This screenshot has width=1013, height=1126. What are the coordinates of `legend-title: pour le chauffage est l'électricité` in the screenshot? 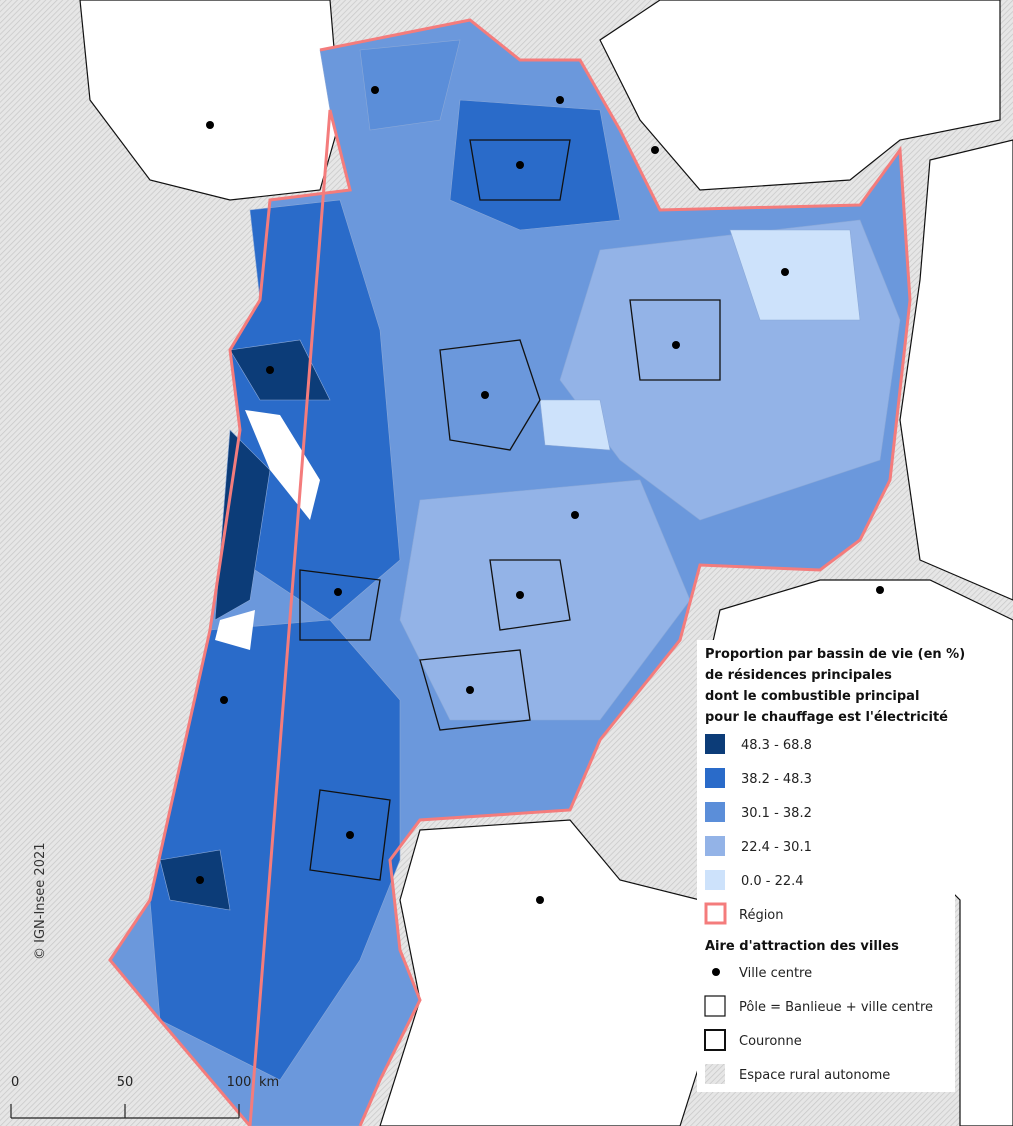 It's located at (826, 717).